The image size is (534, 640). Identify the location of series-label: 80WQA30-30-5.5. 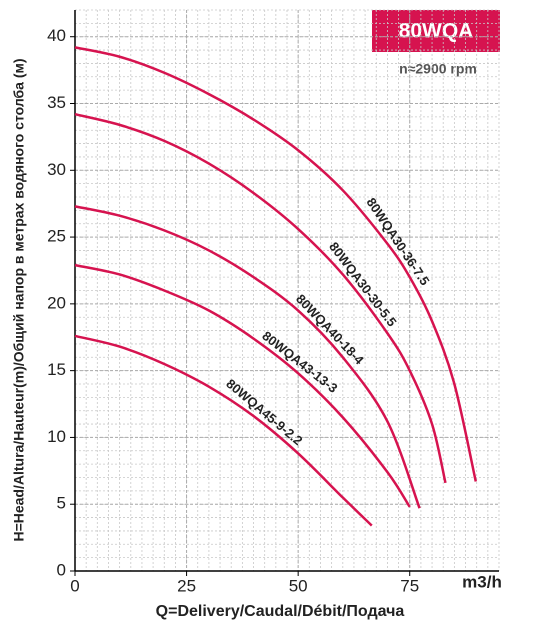
(363, 284).